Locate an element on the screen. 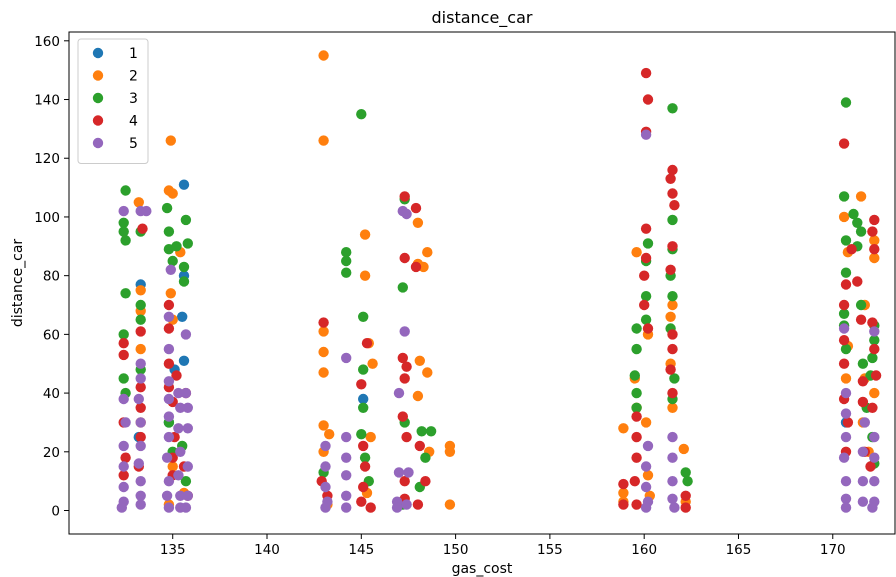 This screenshot has height=577, width=896. y-axis: 0 20 40 60 80 100 120 140 160 is located at coordinates (51, 277).